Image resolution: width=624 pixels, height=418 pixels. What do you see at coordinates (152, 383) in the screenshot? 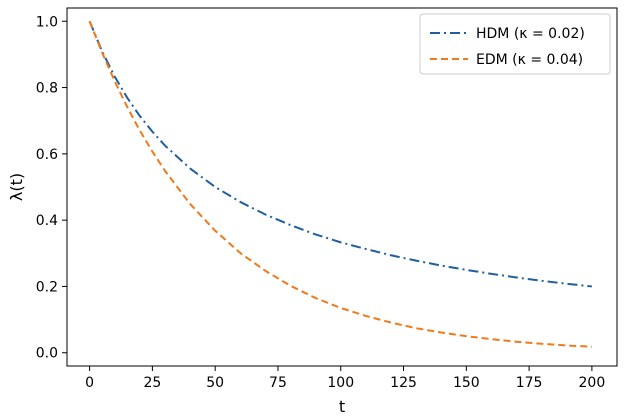
I see `x-tick-label: 25` at bounding box center [152, 383].